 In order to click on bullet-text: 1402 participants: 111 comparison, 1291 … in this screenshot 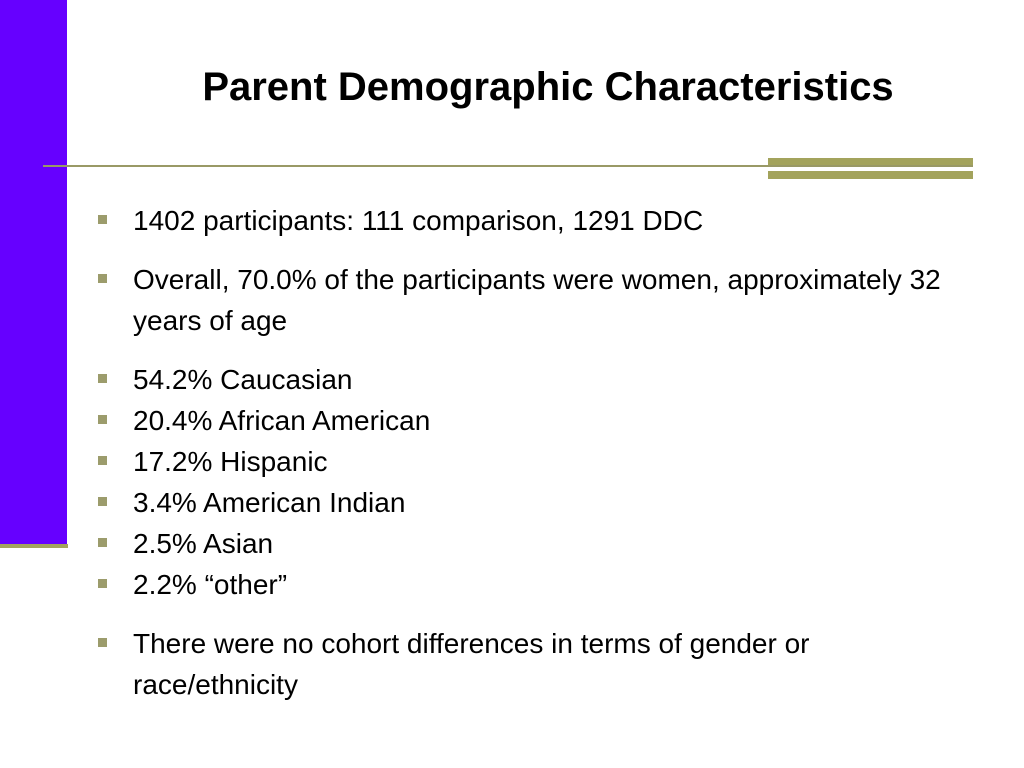, I will do `click(418, 220)`.